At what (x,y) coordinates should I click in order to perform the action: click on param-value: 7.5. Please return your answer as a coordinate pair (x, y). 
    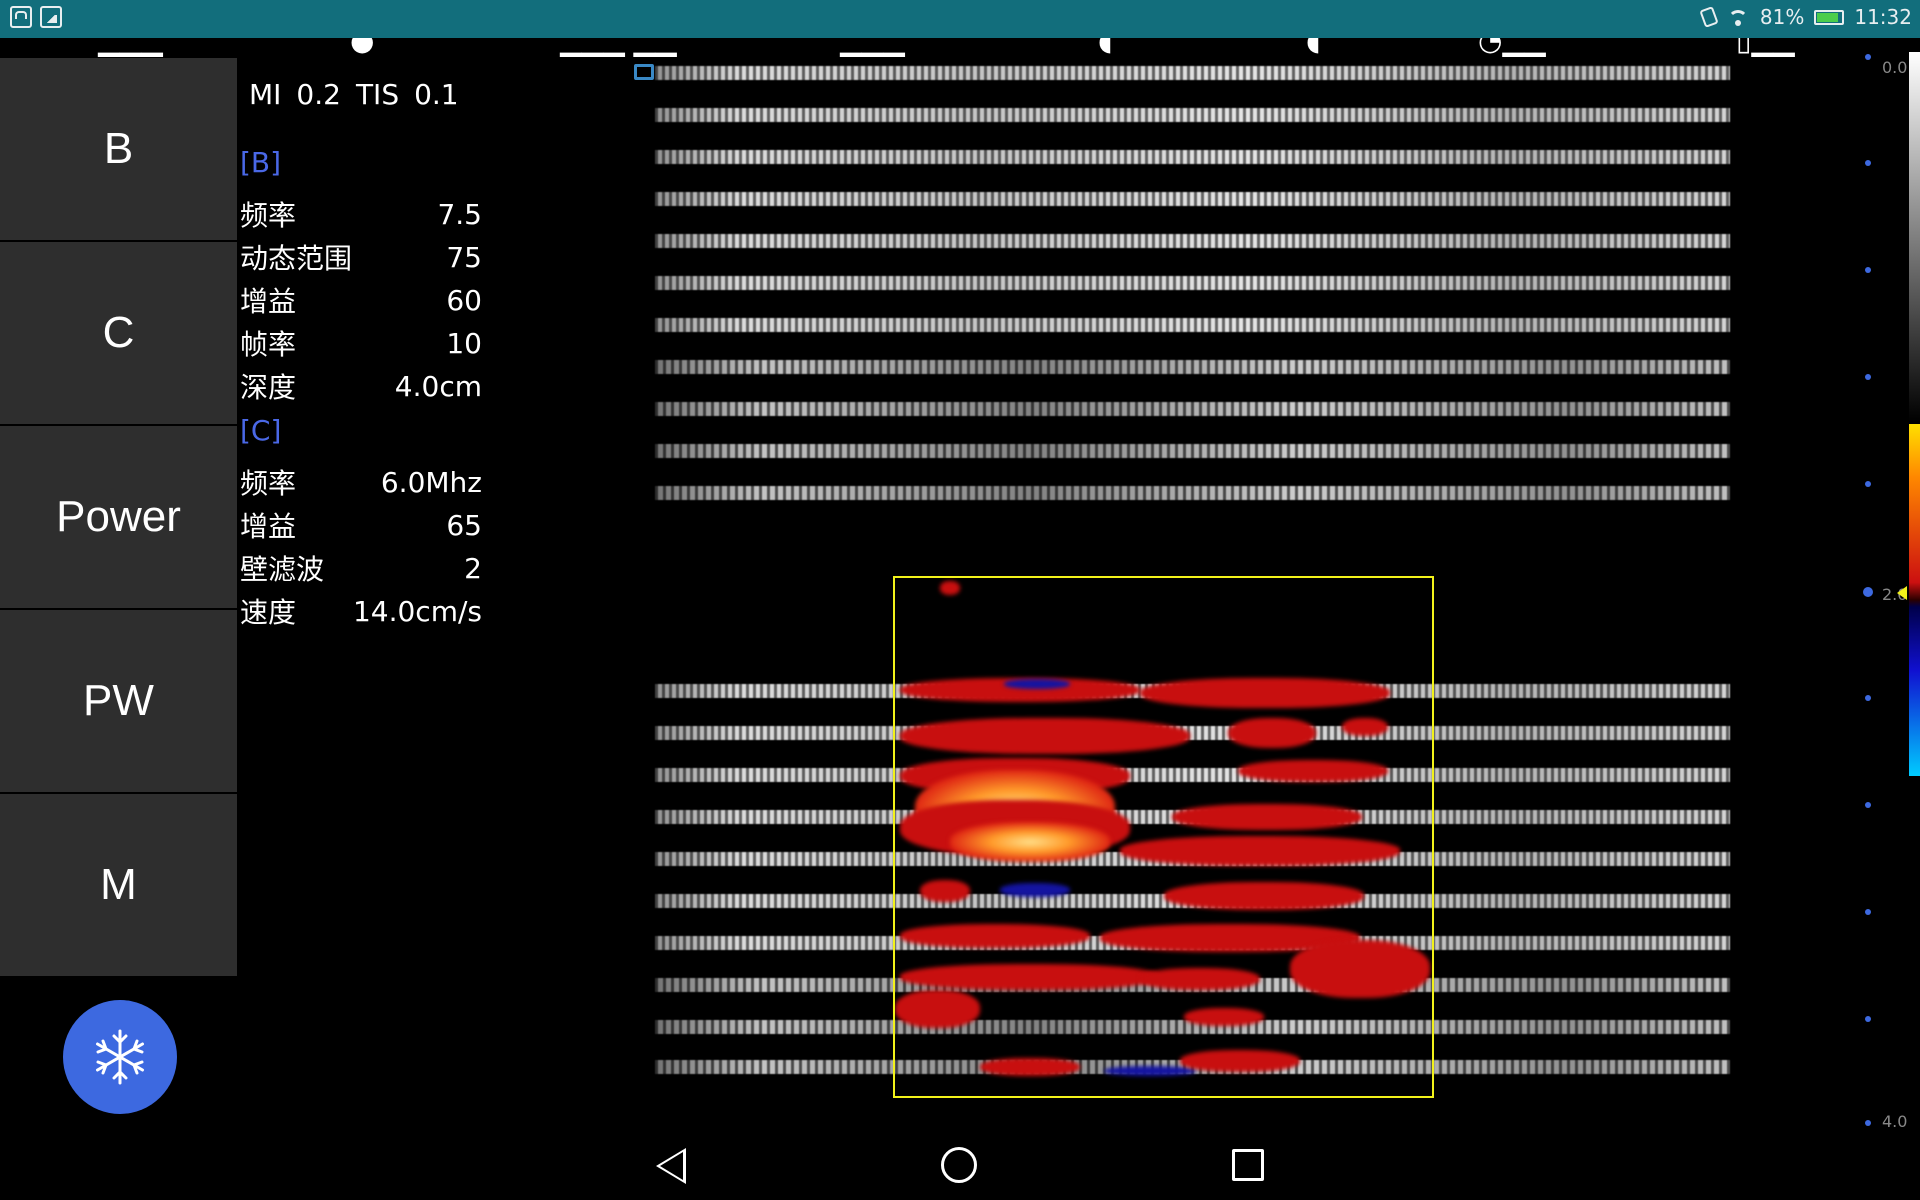
    Looking at the image, I should click on (459, 214).